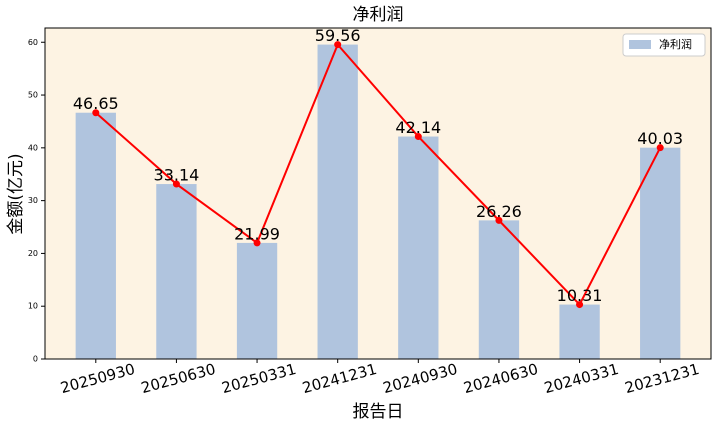 The image size is (718, 432). I want to click on data-label: 40.03, so click(660, 138).